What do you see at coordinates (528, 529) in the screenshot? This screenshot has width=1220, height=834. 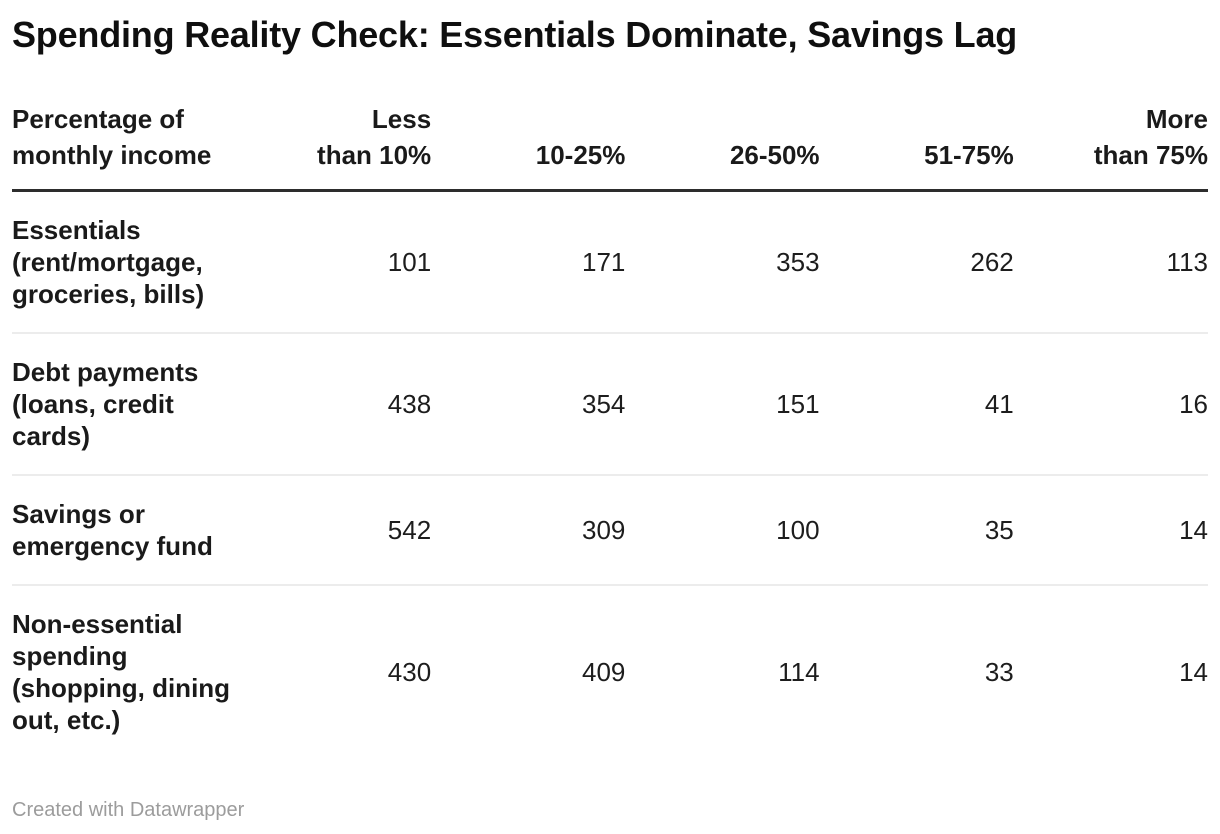 I see `cell-value: 309` at bounding box center [528, 529].